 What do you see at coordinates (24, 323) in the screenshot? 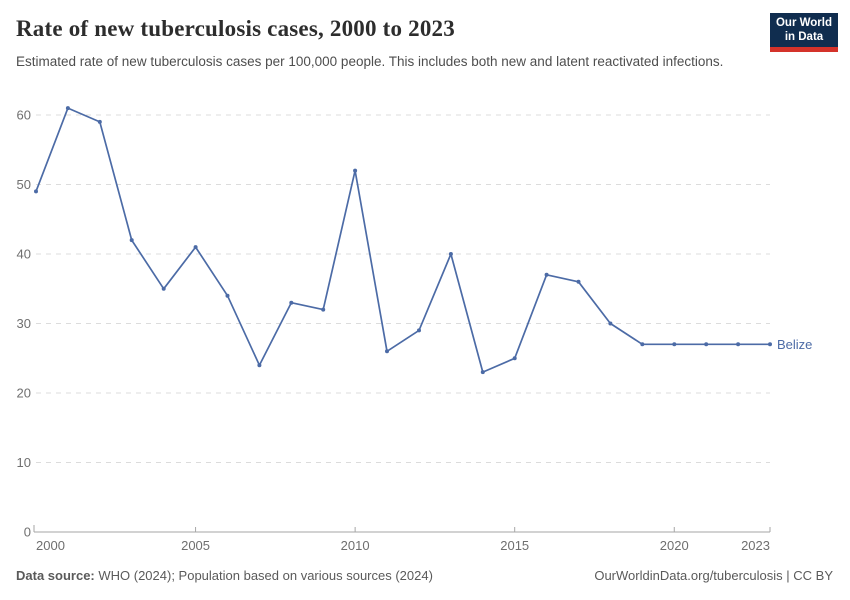
I see `y-axis-tick-label: 30` at bounding box center [24, 323].